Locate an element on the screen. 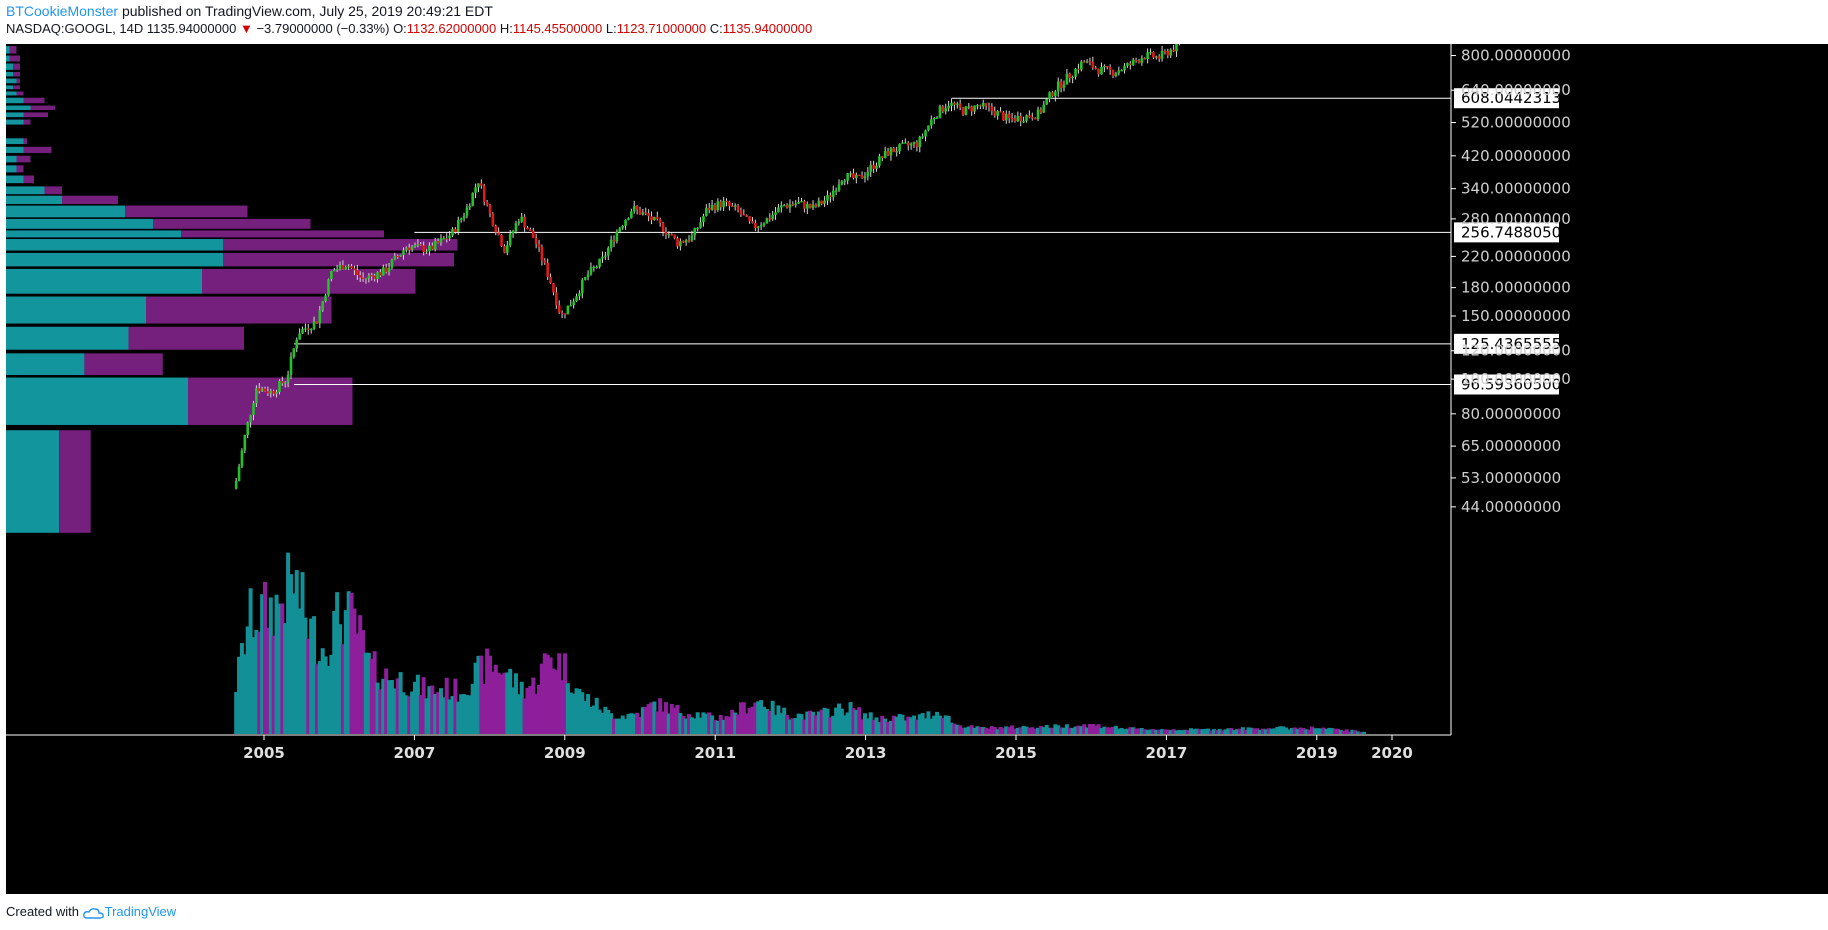 The width and height of the screenshot is (1828, 930). author-link: BTCookieMonster is located at coordinates (62, 11).